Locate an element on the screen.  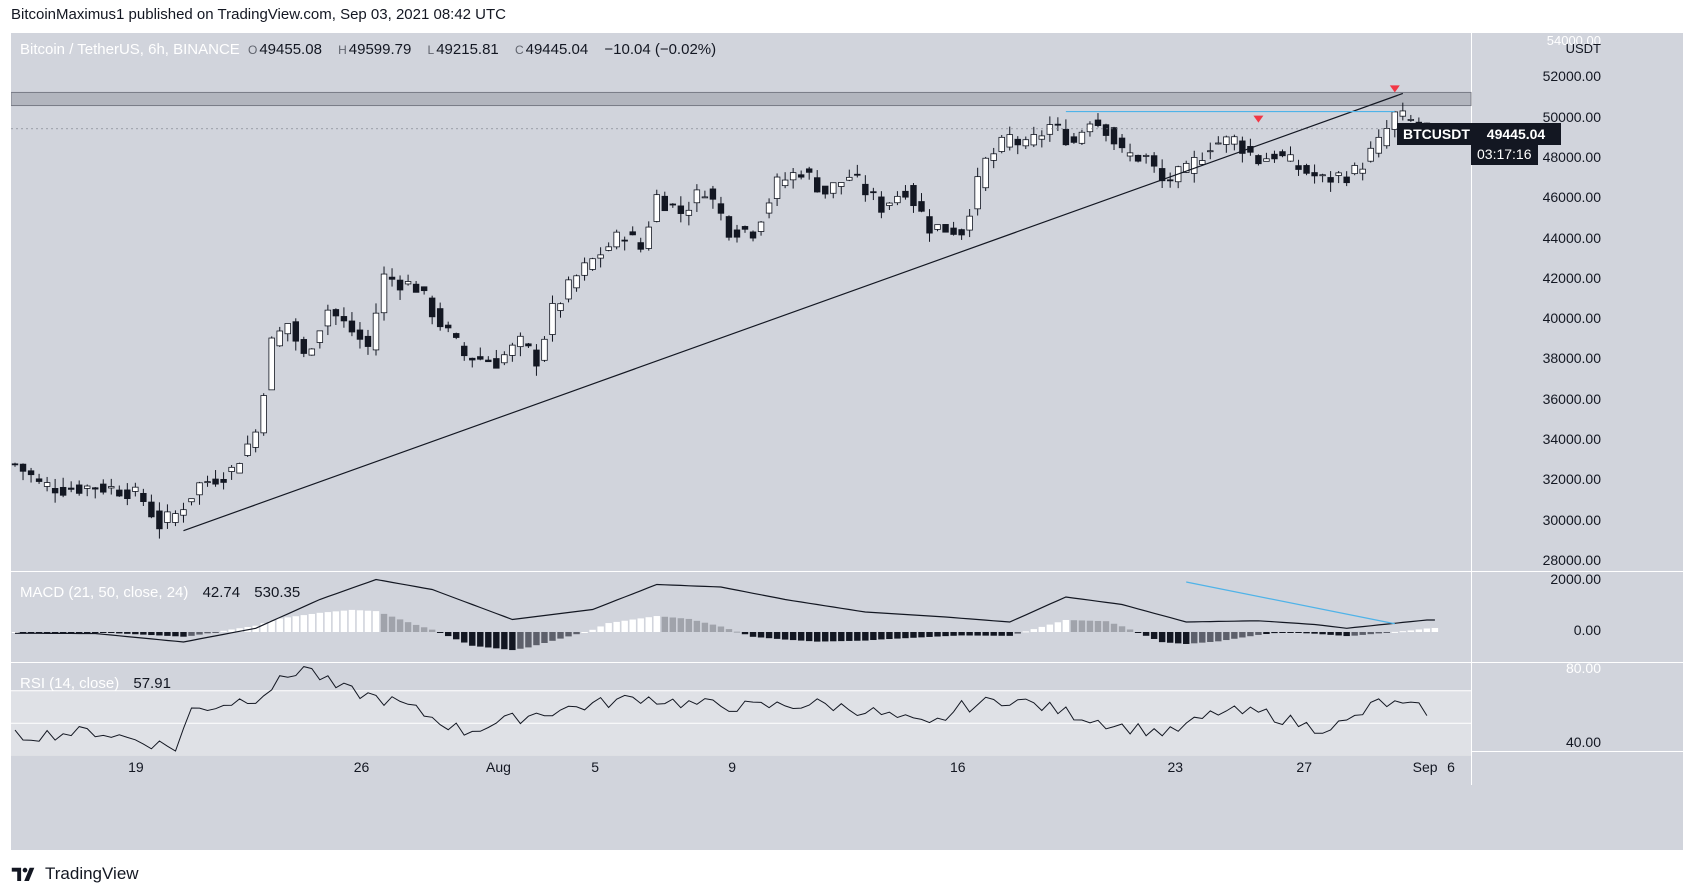
time-axis-label: 6 is located at coordinates (1451, 767).